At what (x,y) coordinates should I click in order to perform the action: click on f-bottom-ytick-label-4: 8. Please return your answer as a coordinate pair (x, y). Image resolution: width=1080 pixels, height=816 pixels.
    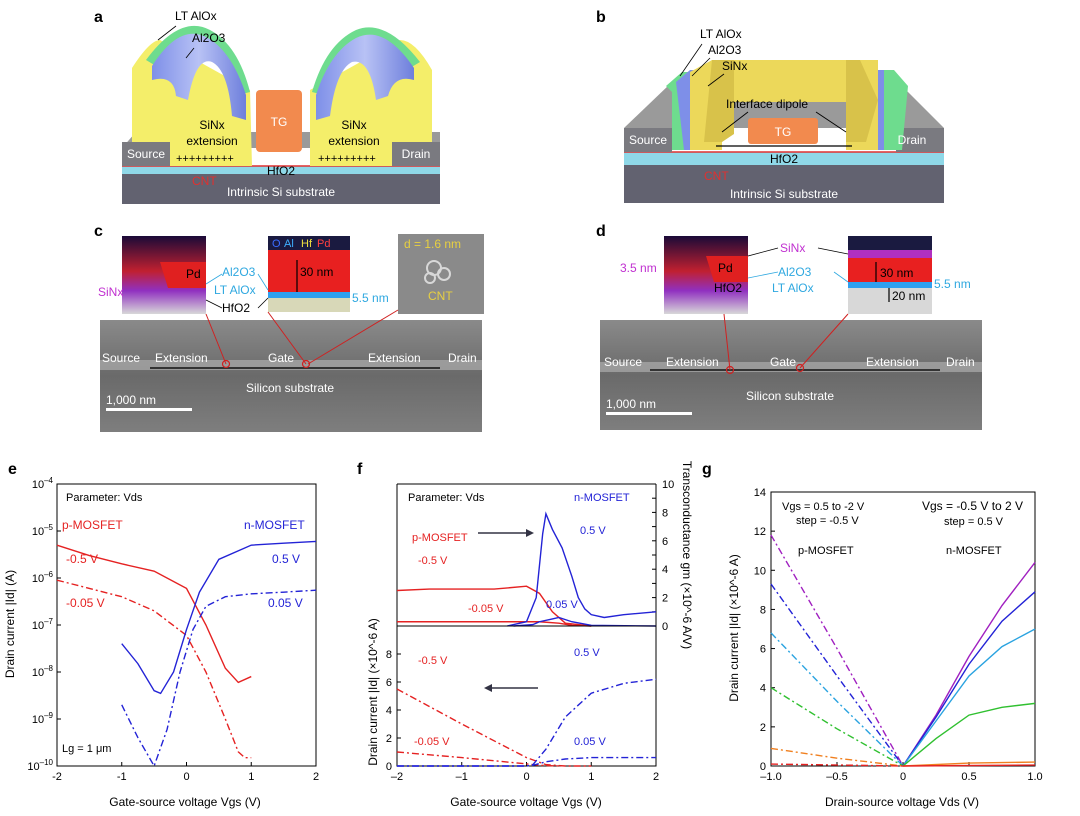
    Looking at the image, I should click on (389, 655).